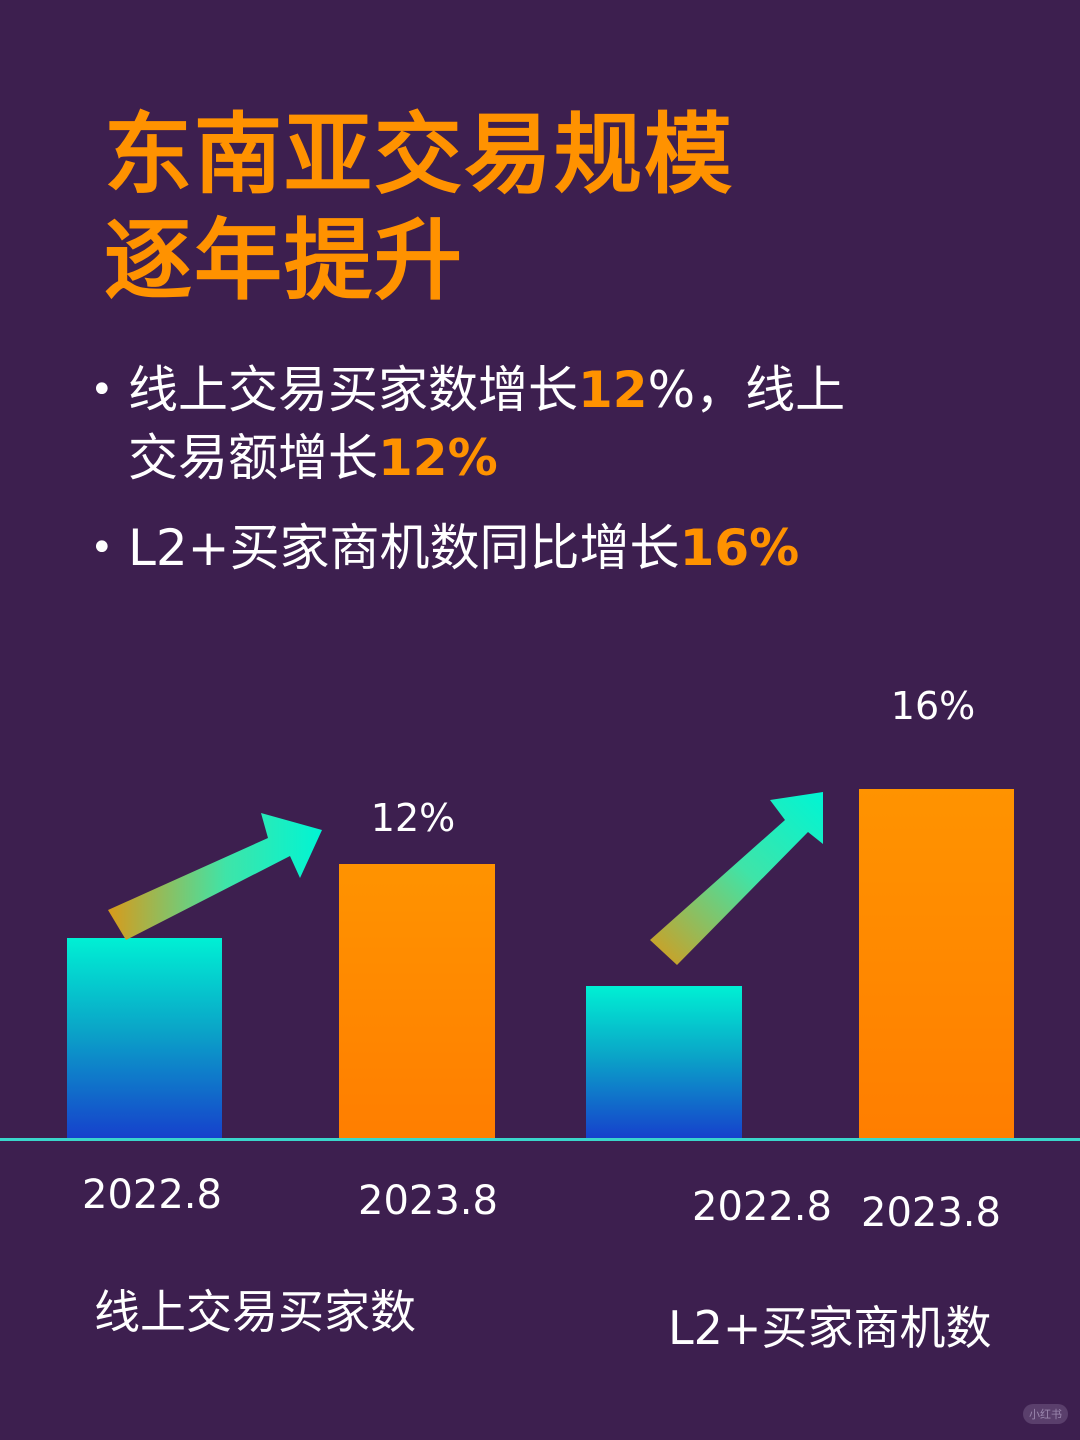 The image size is (1080, 1440). I want to click on bar-group2-2023, so click(936, 964).